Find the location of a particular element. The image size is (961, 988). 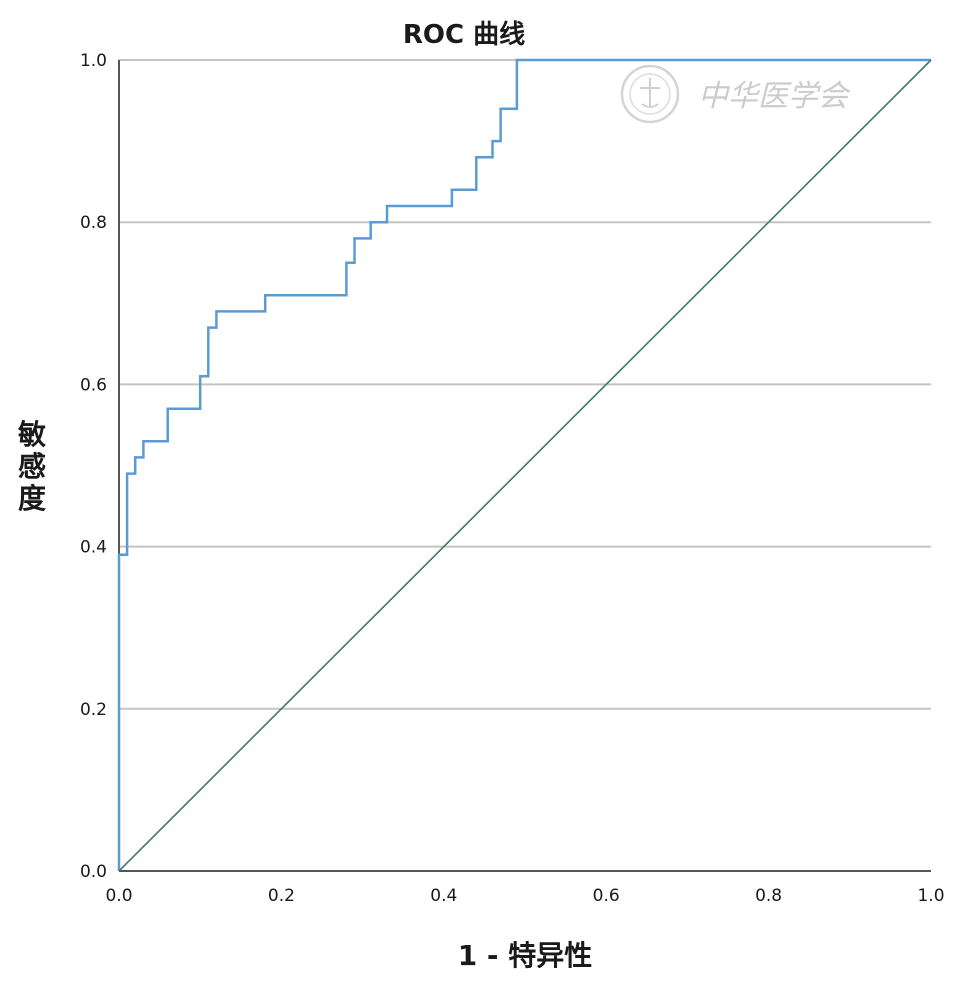

y-tick-label: 0.2 is located at coordinates (93, 710).